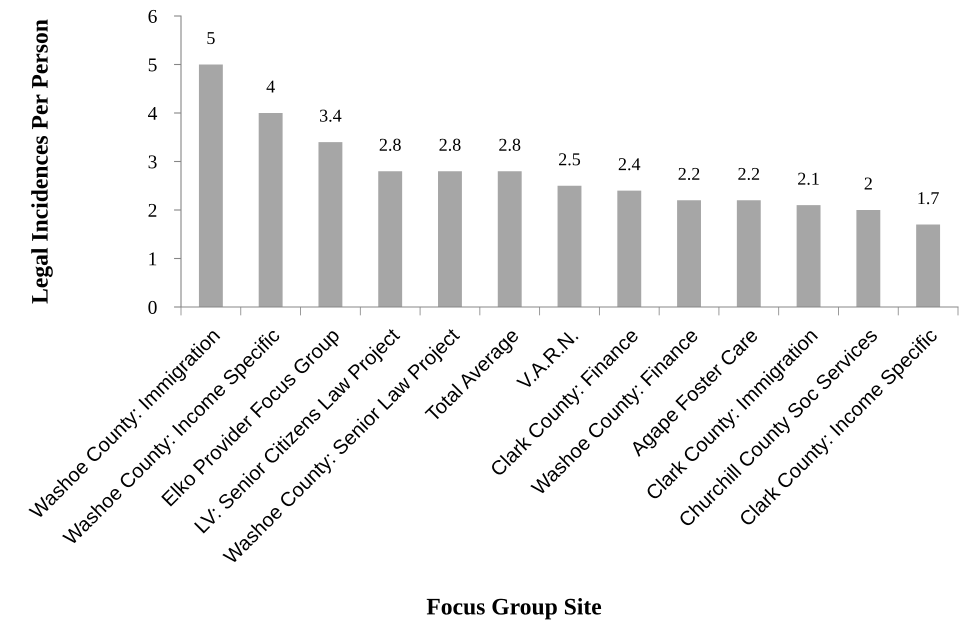 This screenshot has width=960, height=633. What do you see at coordinates (514, 609) in the screenshot?
I see `x-axis-title: Focus Group Site` at bounding box center [514, 609].